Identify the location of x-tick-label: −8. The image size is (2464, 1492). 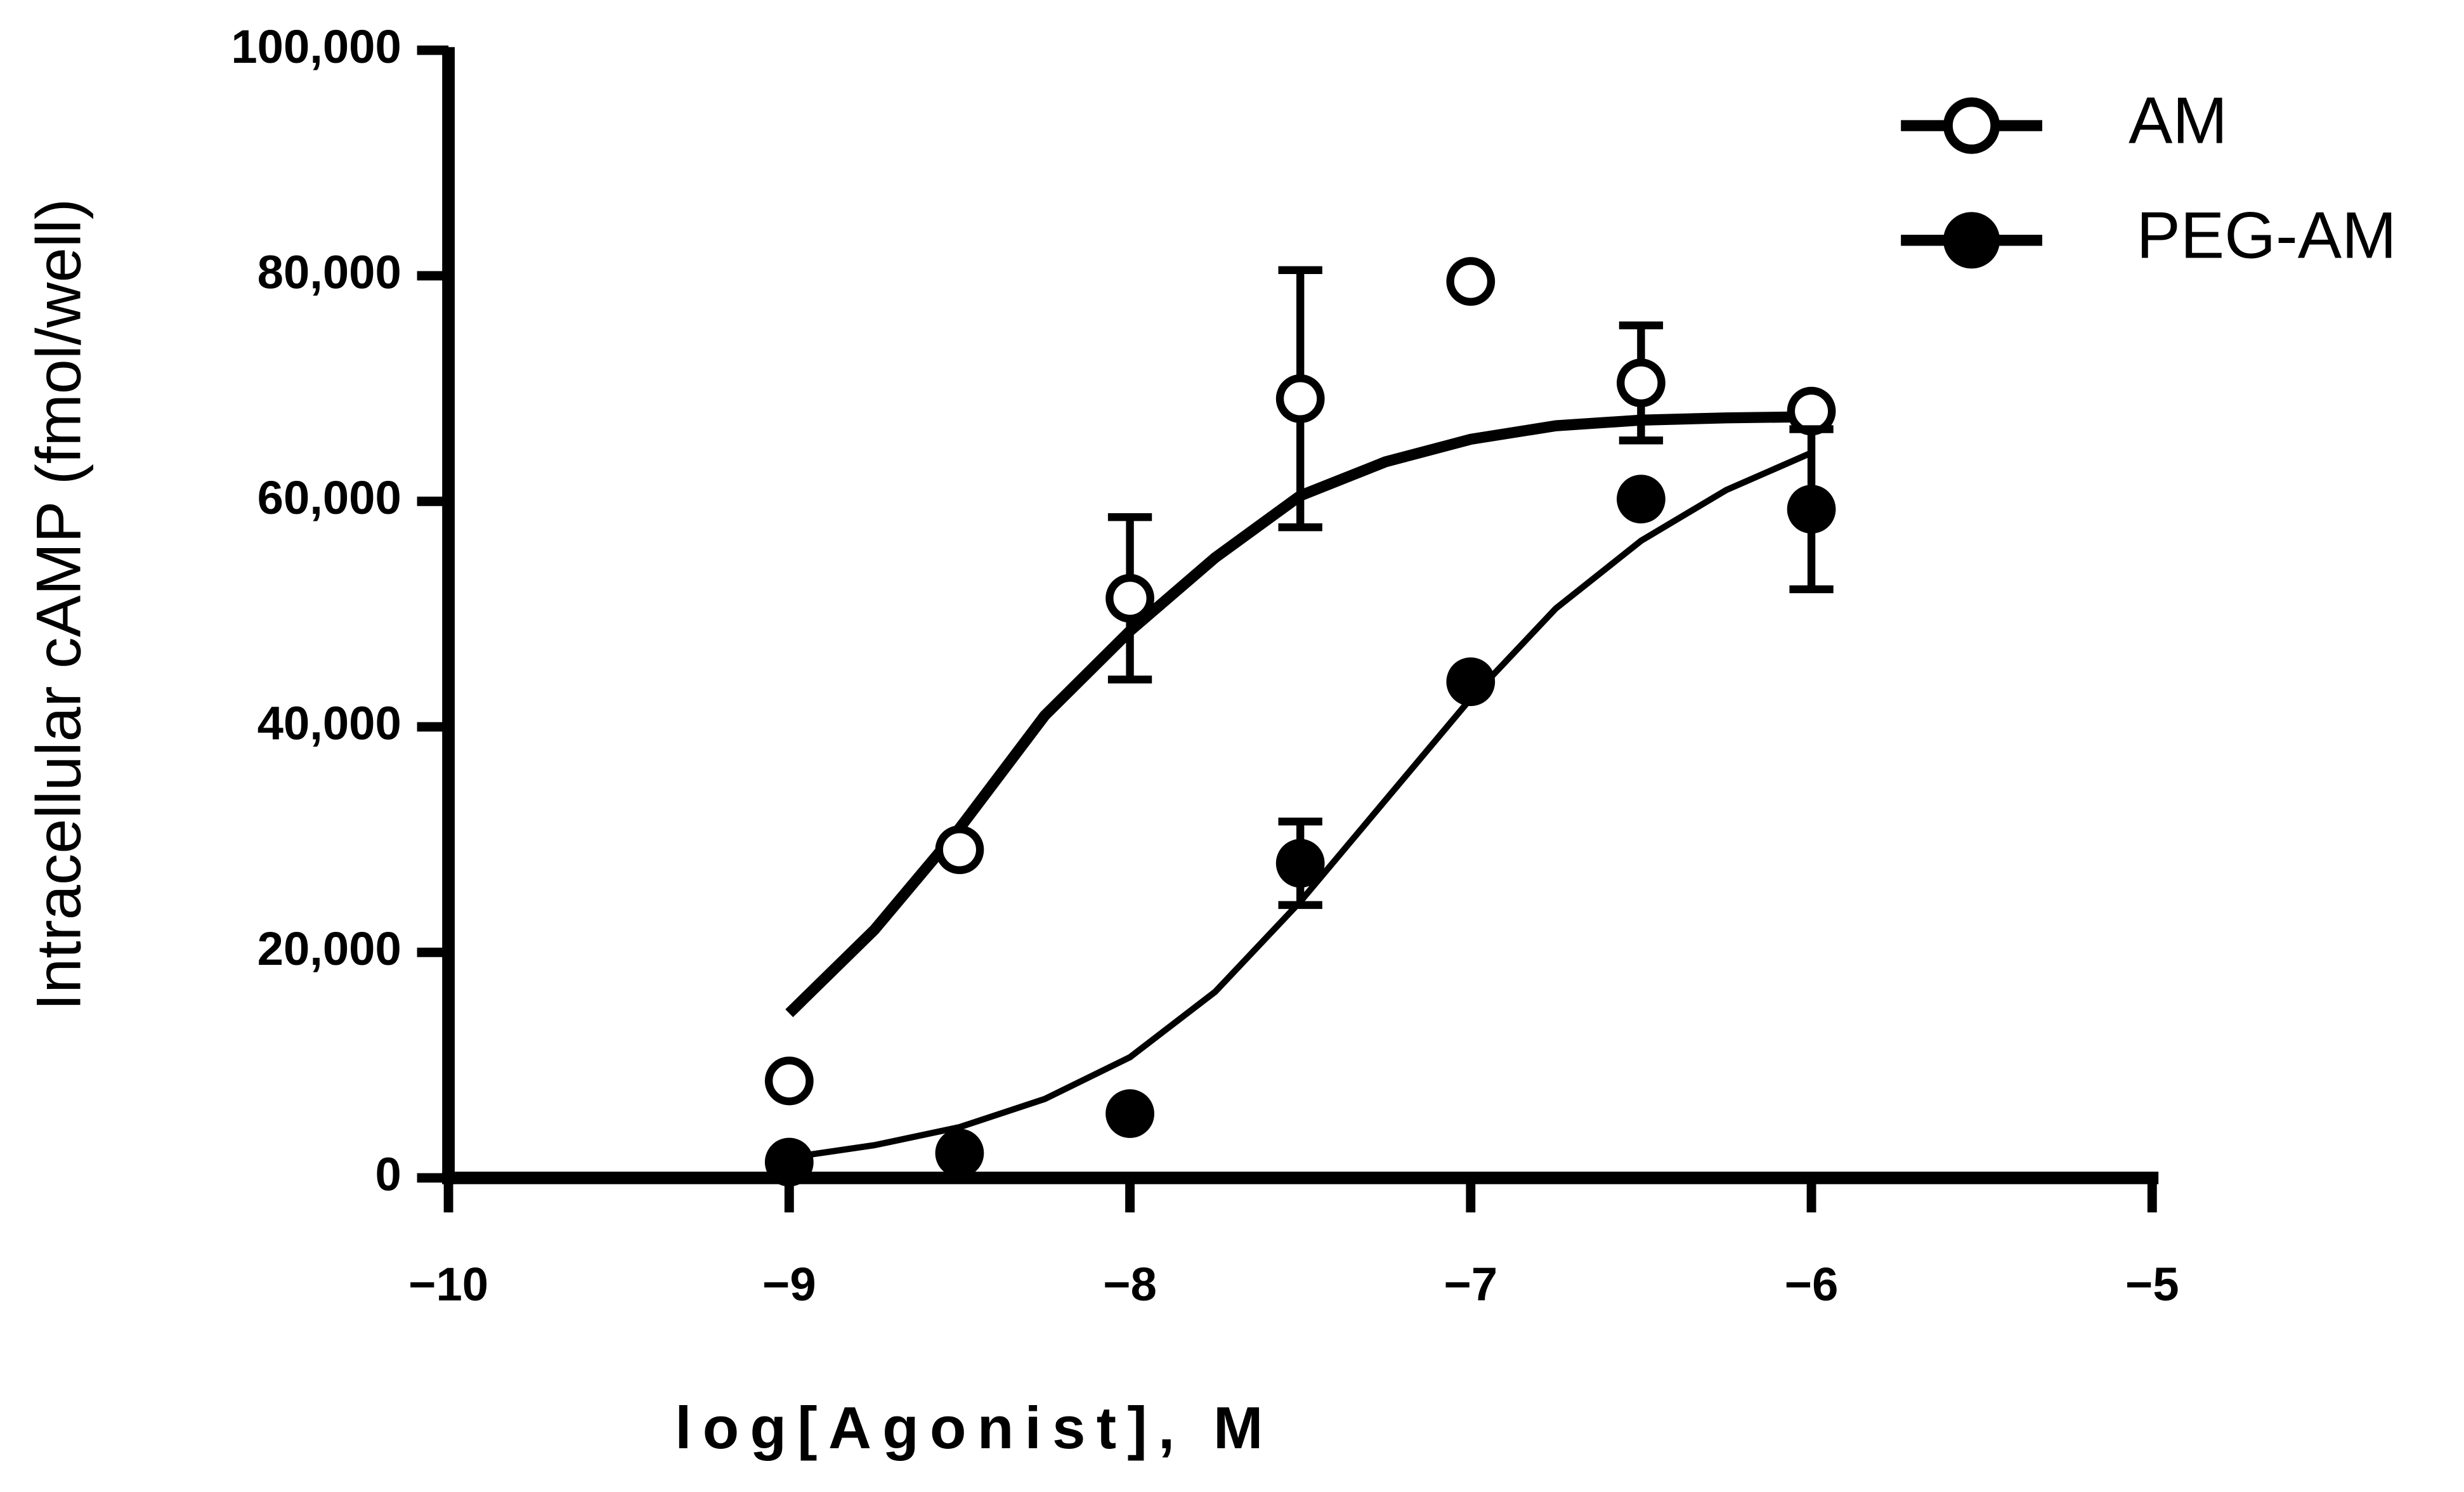
(1130, 1284).